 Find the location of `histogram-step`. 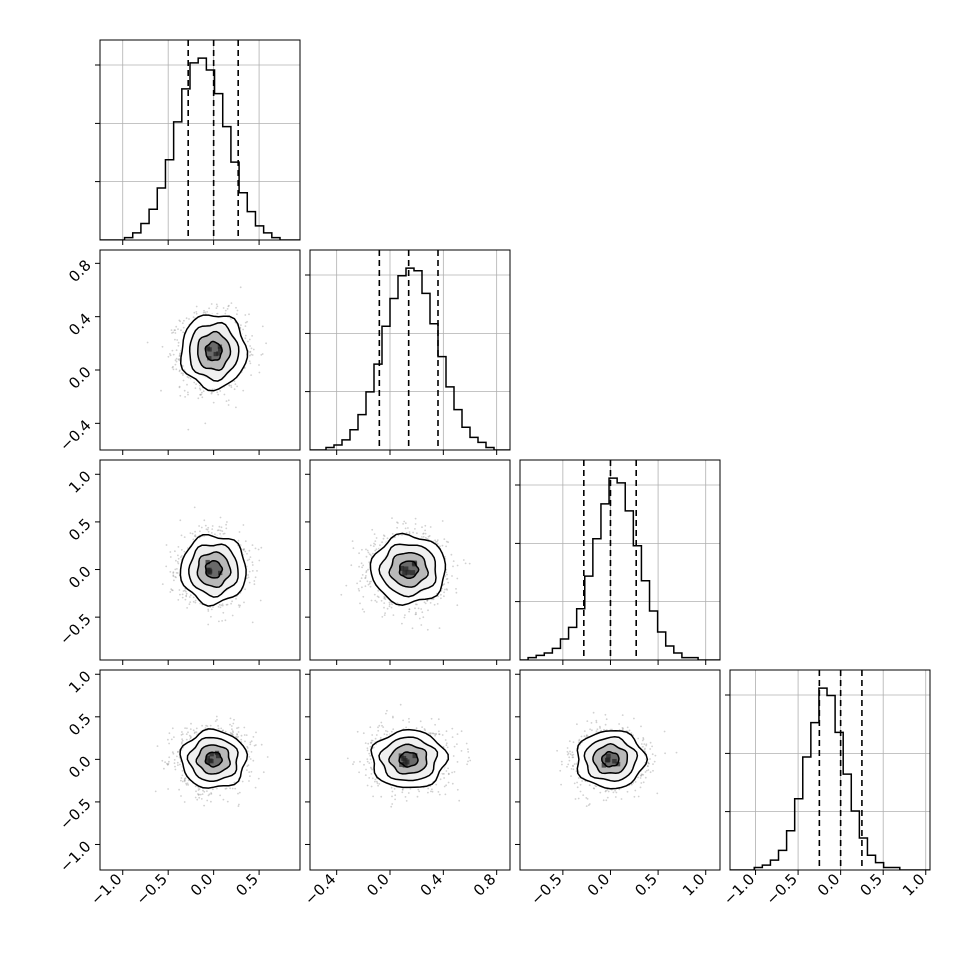

histogram-step is located at coordinates (410, 358).